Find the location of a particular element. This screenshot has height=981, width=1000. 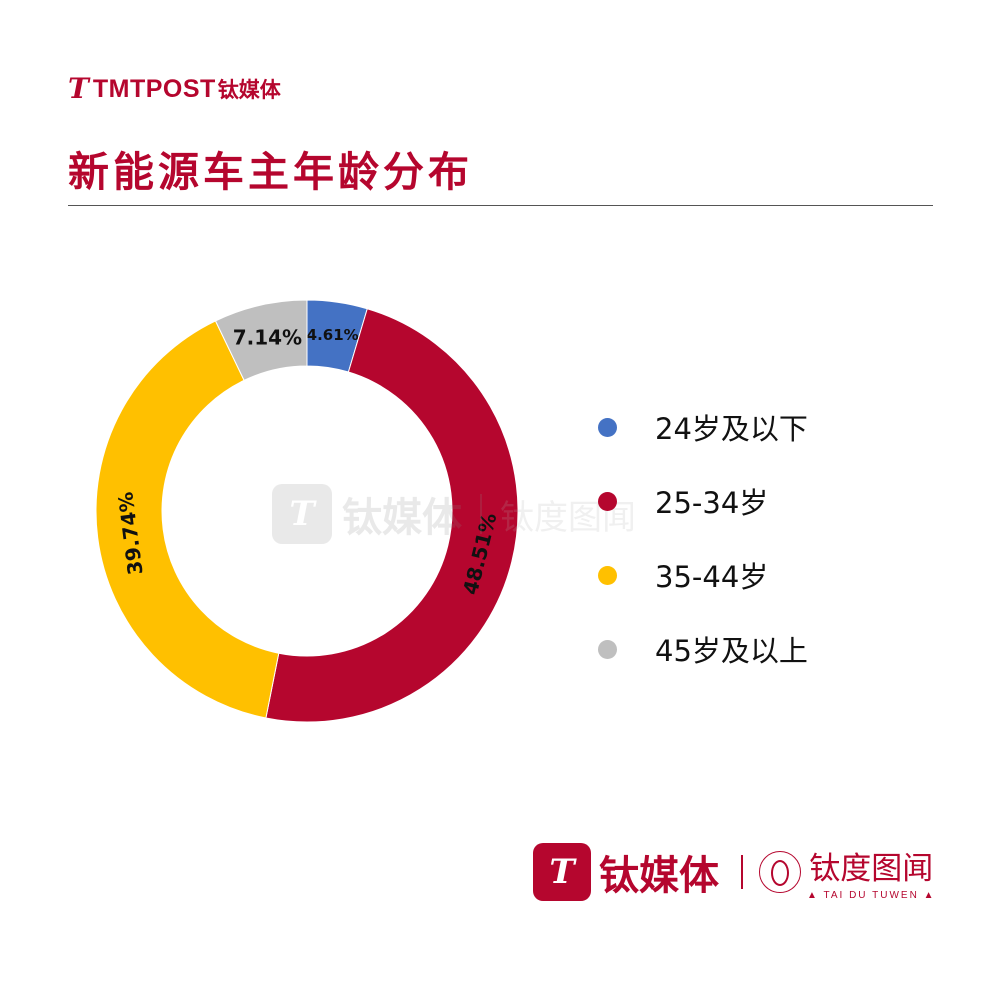

brand-logo: T TMTPOST 钛媒体 is located at coordinates (174, 89).